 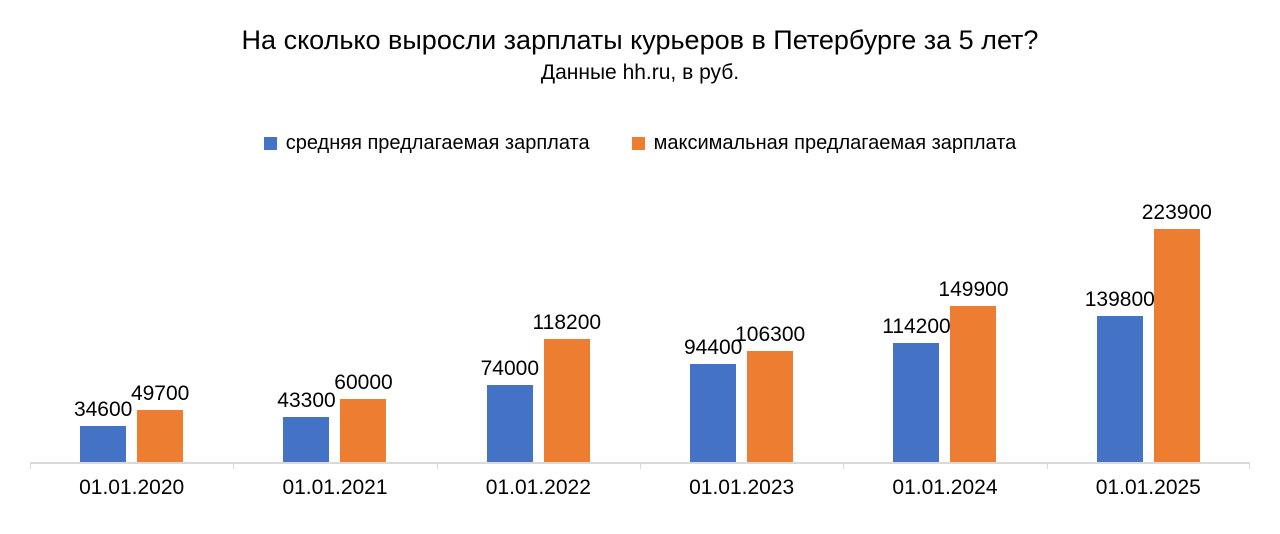 I want to click on legend-label-max-salary: максимальная предлагаемая зарплата, so click(x=835, y=142).